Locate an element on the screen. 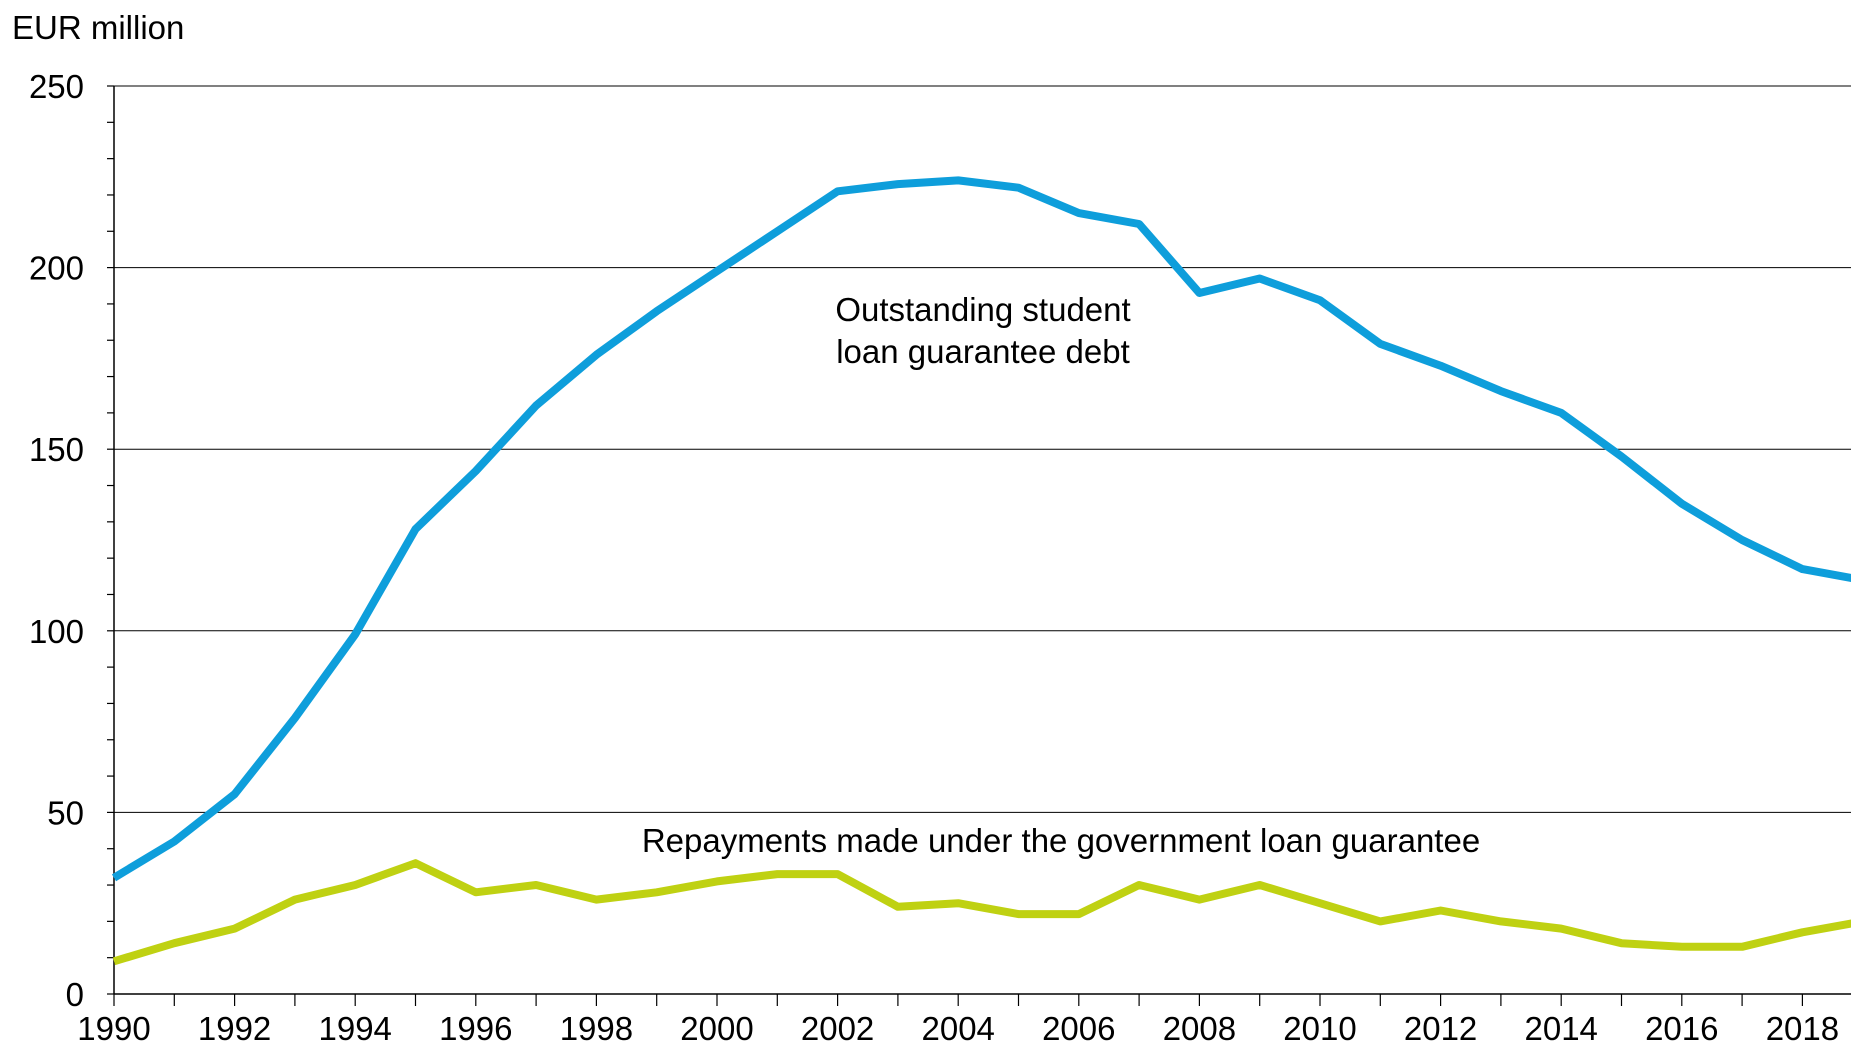  x-tick-label-2006: 2006 is located at coordinates (1078, 1028).